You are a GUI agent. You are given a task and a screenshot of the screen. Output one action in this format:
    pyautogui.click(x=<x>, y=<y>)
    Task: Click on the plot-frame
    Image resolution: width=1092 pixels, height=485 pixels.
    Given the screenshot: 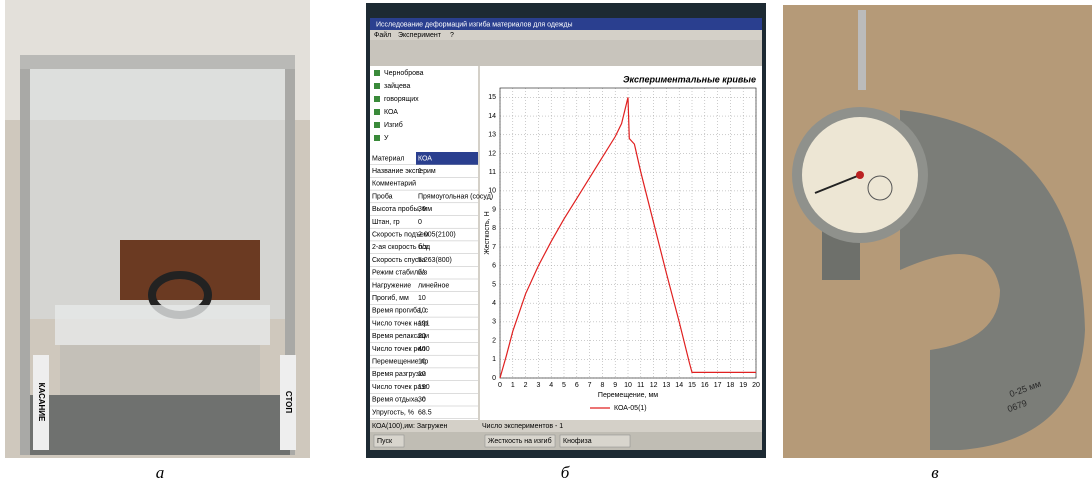 What is the action you would take?
    pyautogui.click(x=628, y=233)
    